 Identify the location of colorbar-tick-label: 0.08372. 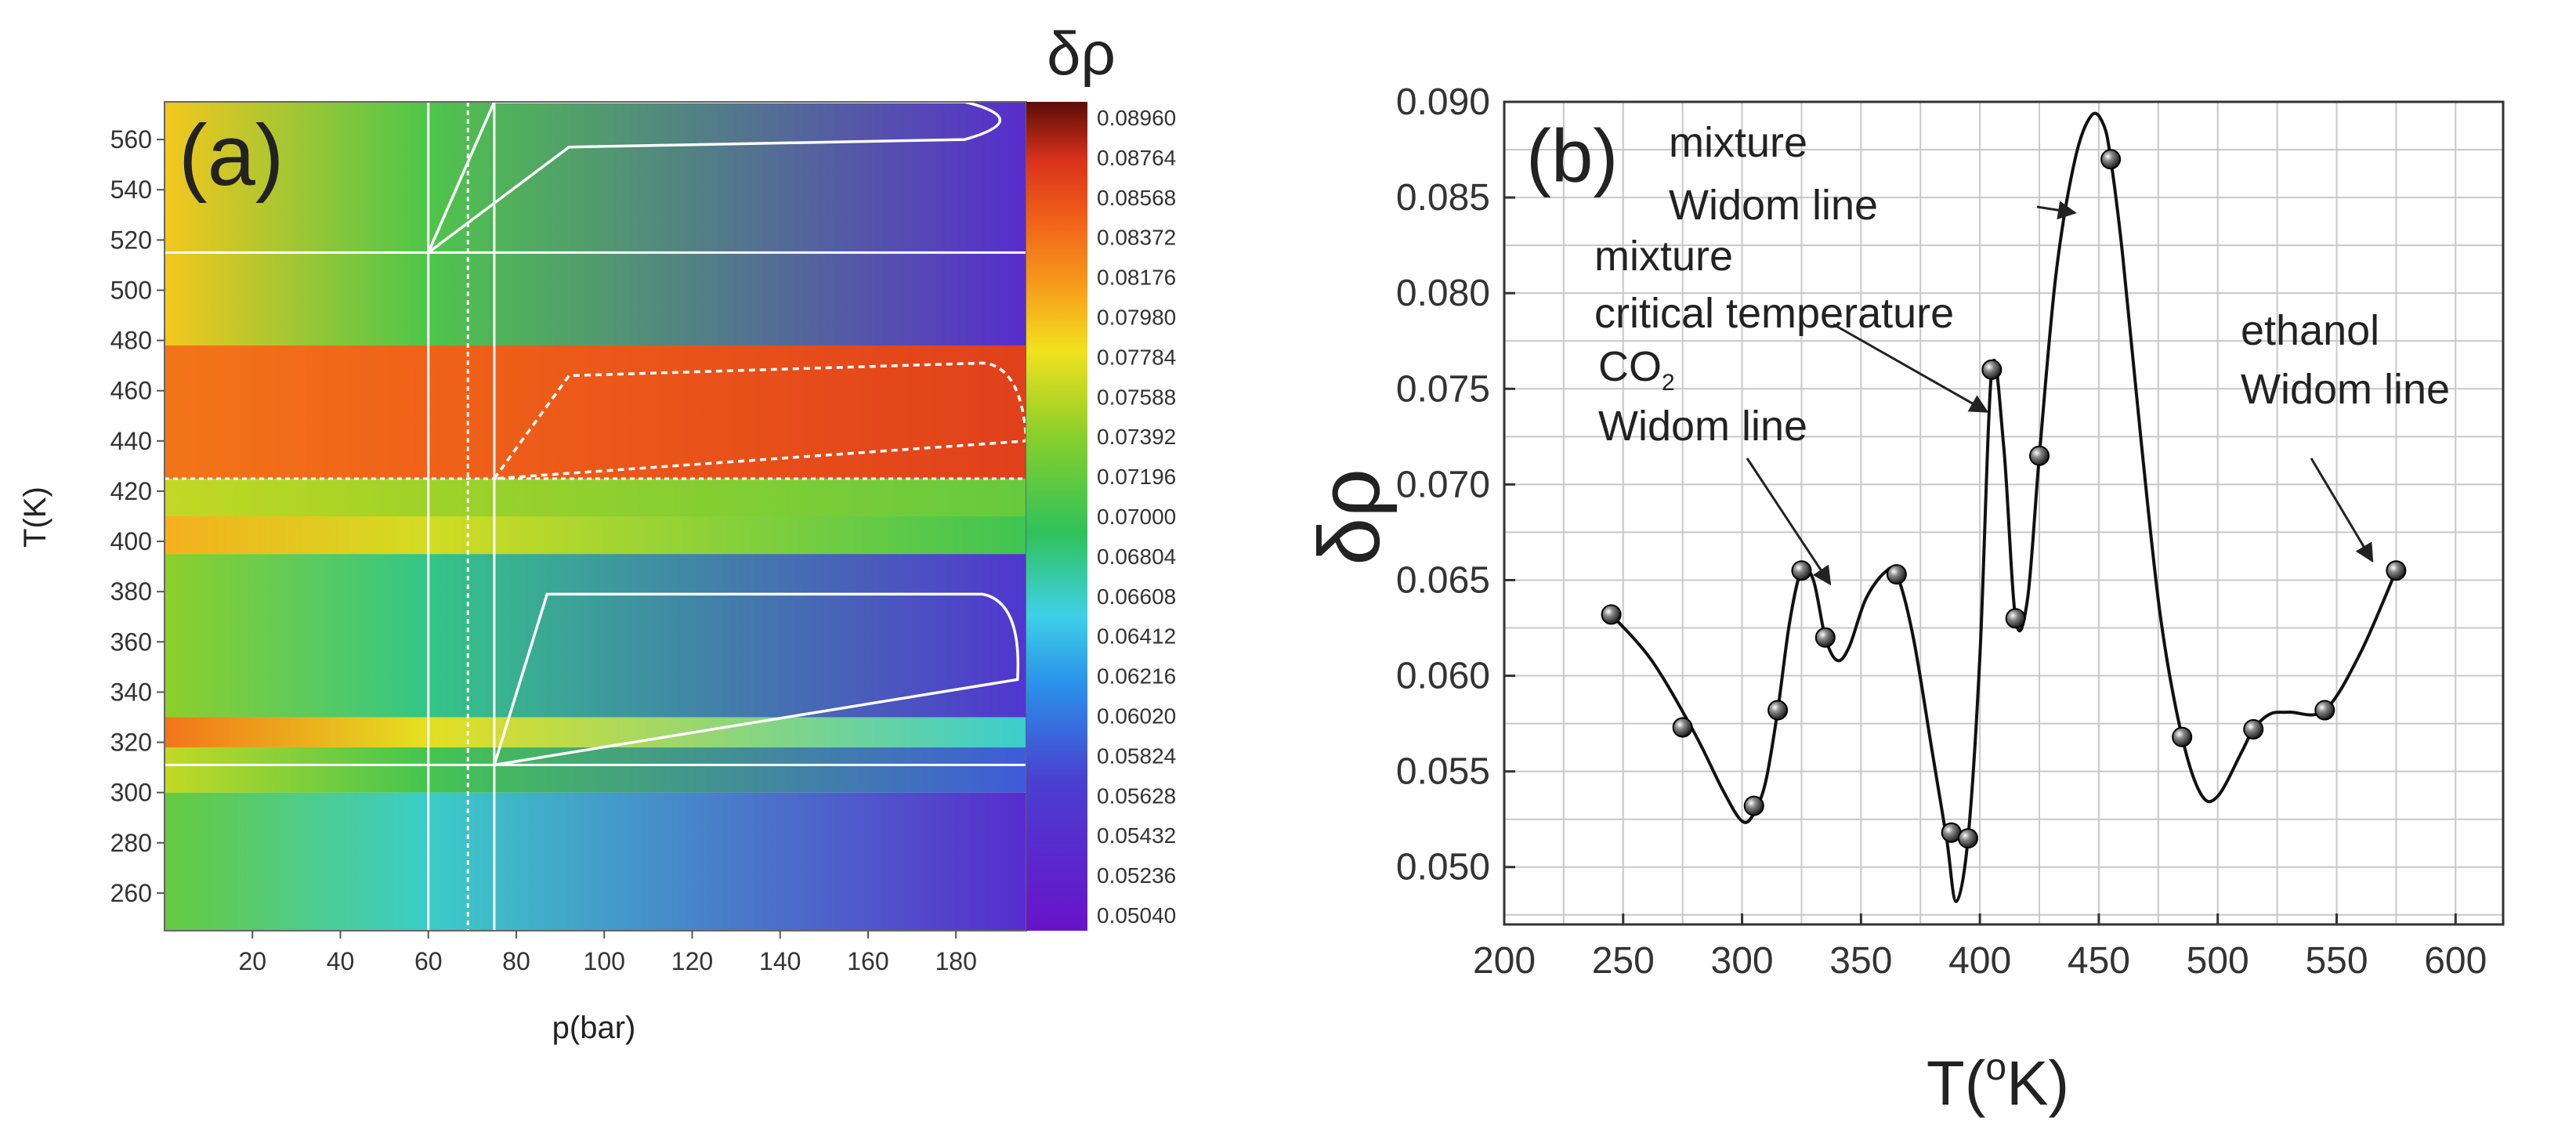
(1137, 238).